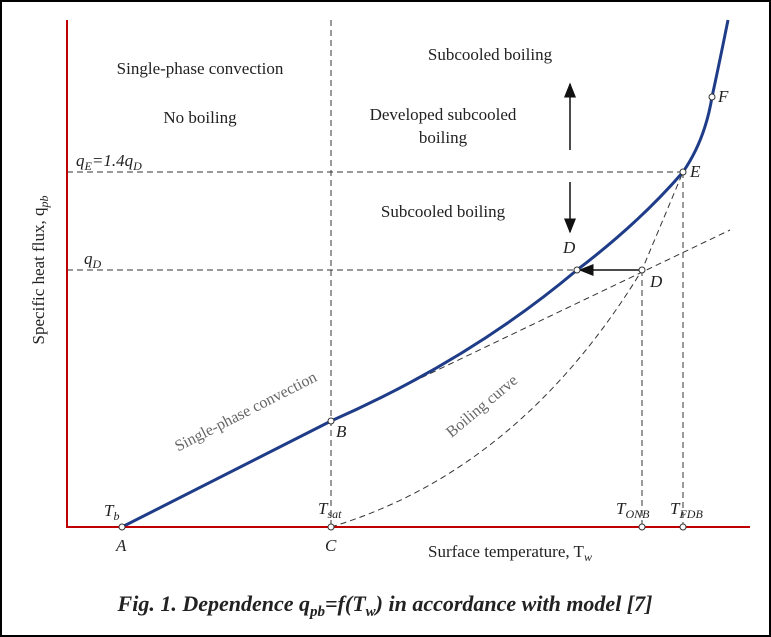 This screenshot has height=637, width=771. What do you see at coordinates (633, 510) in the screenshot?
I see `temp-label: TONB` at bounding box center [633, 510].